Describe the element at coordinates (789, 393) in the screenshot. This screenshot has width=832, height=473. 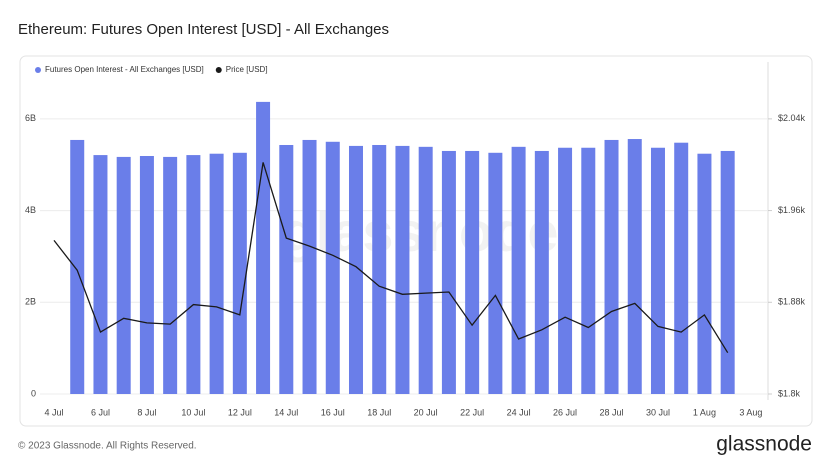
I see `y2-tick-label: $1.8k` at that location.